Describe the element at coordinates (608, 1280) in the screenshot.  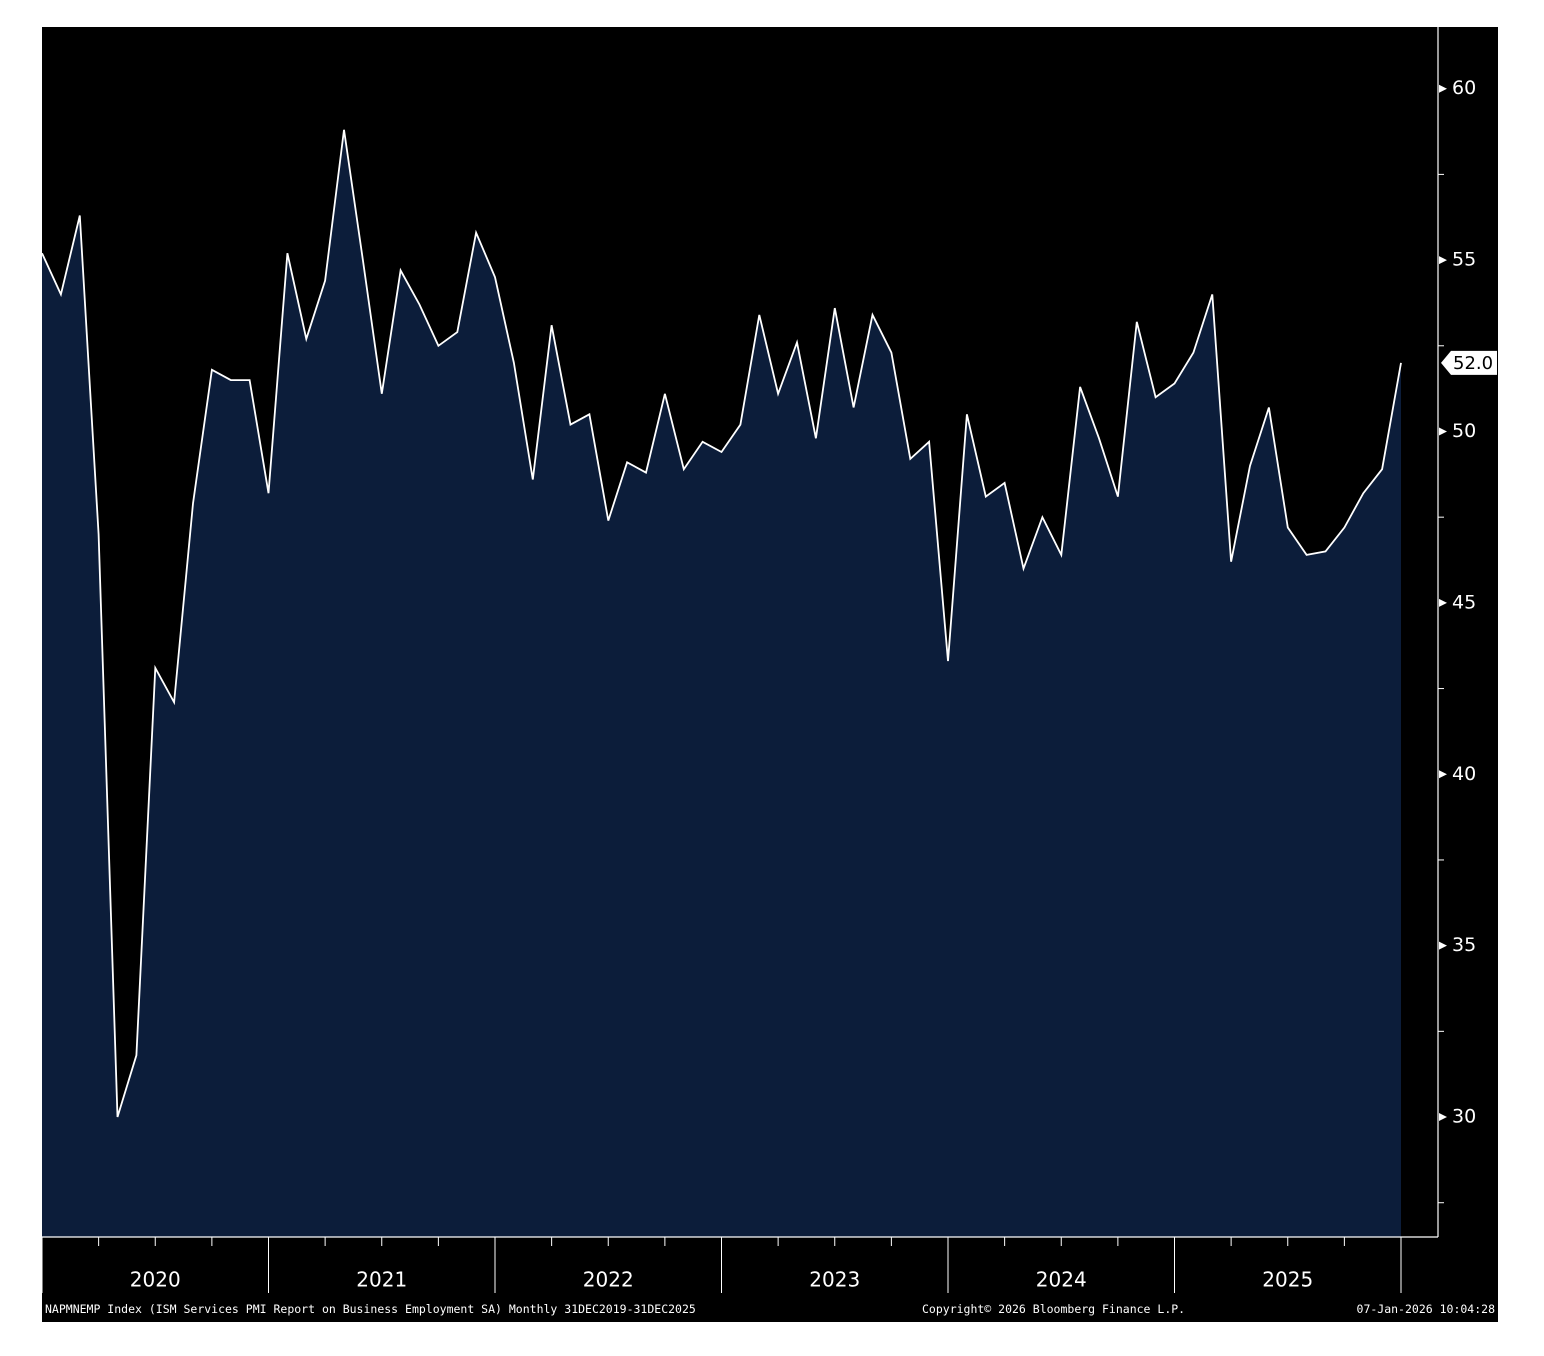
I see `x-tick-label-2022: 2022` at that location.